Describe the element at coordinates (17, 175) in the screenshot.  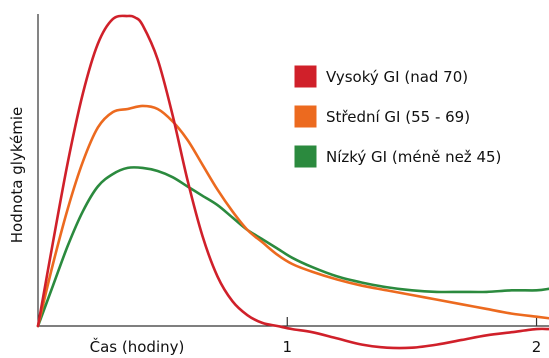
I see `y-axis-title: Hodnota glykémie` at that location.